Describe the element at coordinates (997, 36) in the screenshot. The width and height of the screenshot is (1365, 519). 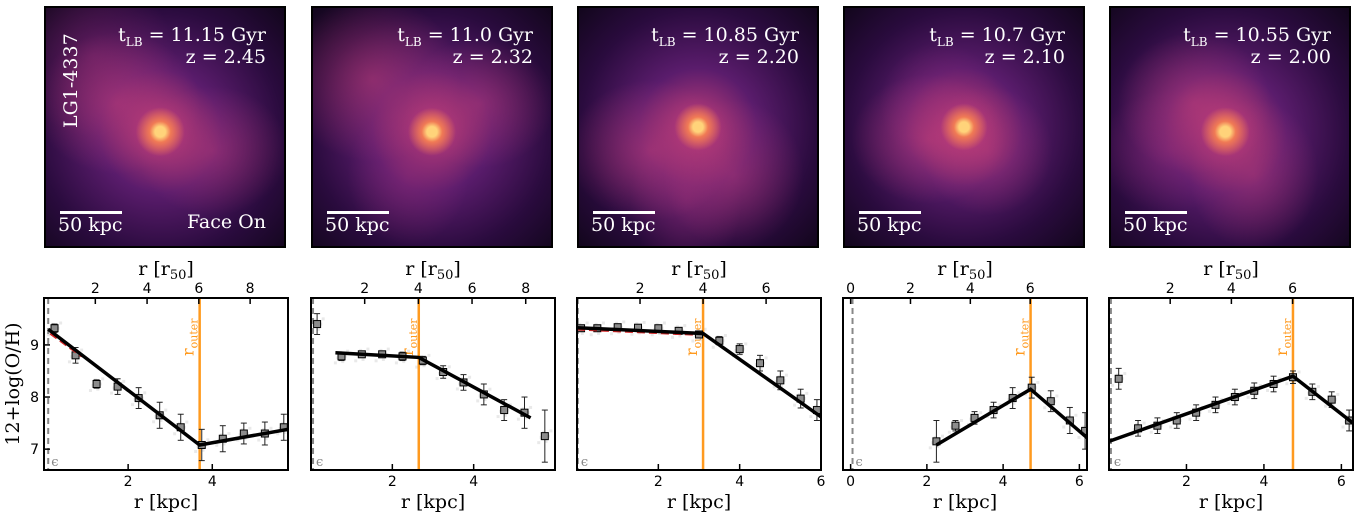
I see `lookback-time-label: tLB = 10.7 Gyr` at that location.